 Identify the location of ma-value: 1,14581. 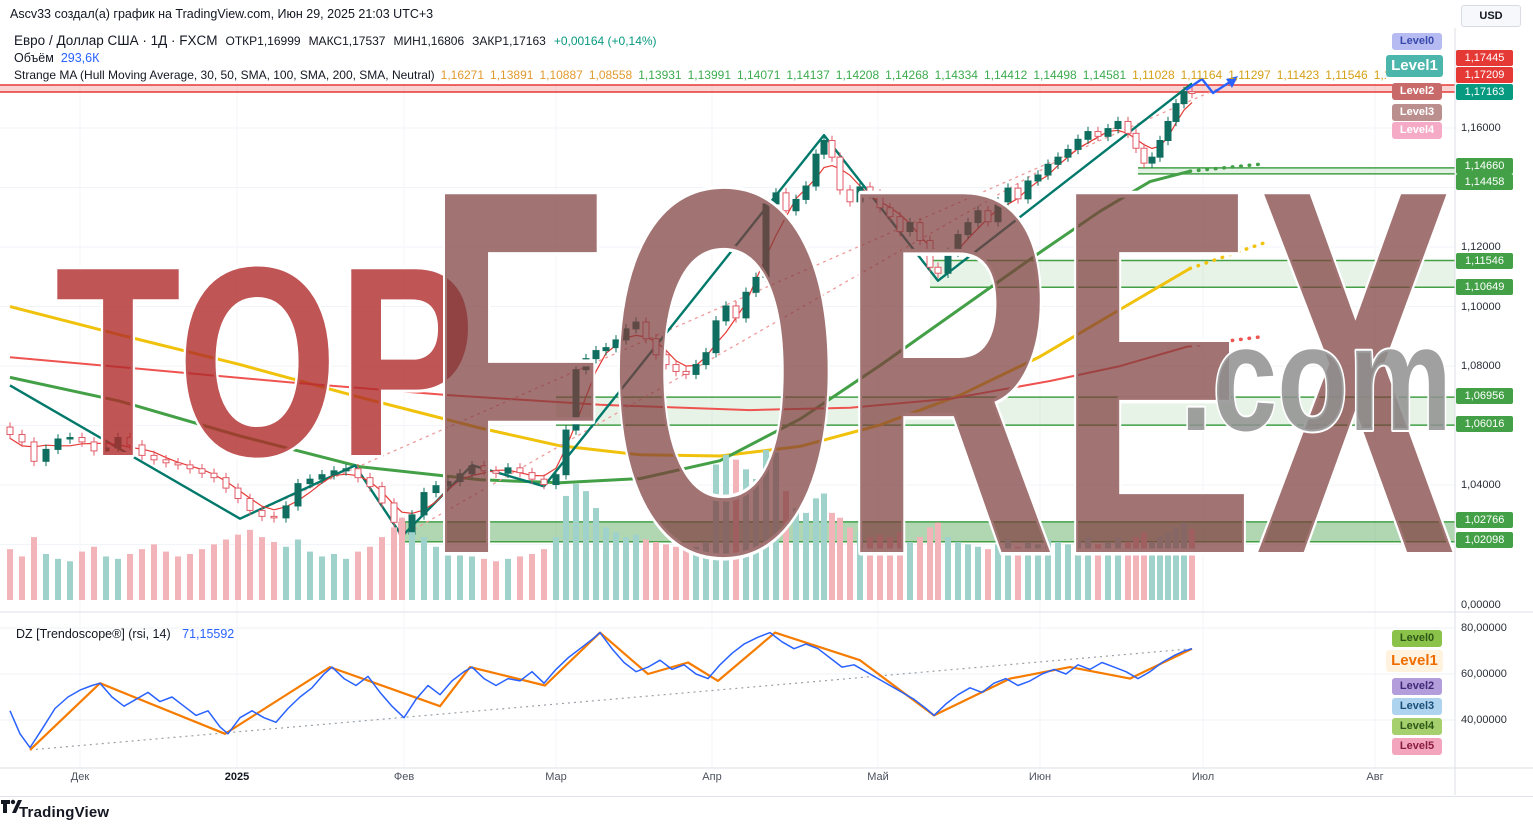
(1104, 75).